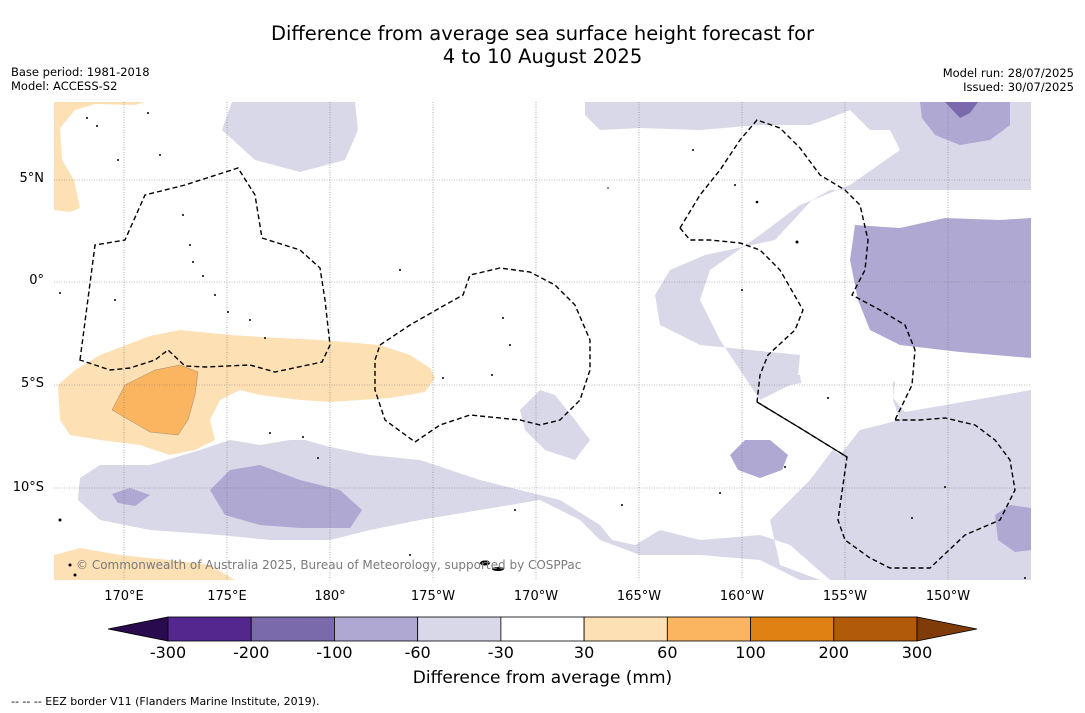  What do you see at coordinates (36, 280) in the screenshot?
I see `lat-label-0: 0°` at bounding box center [36, 280].